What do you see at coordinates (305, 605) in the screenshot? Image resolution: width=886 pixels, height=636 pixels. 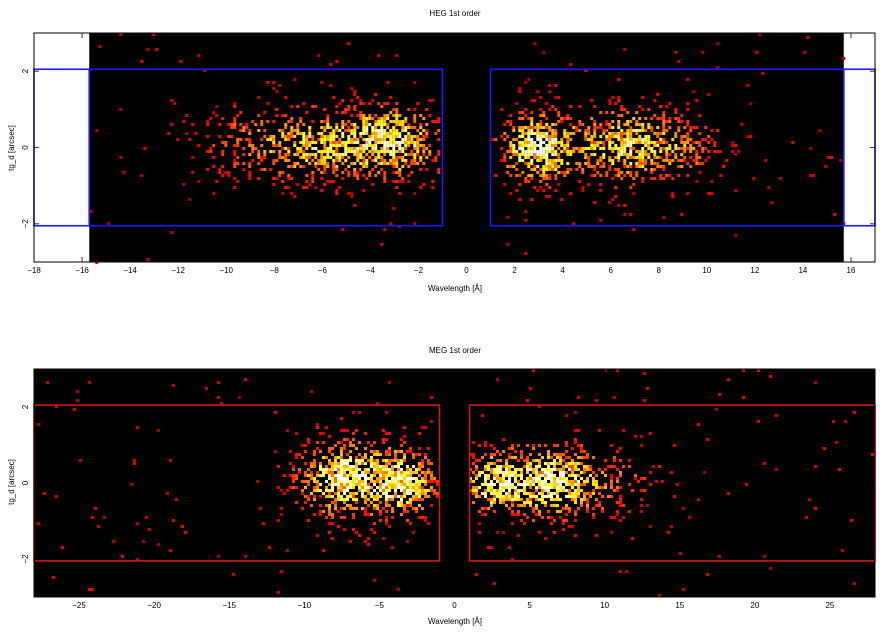 I see `x-tick-label: −10` at bounding box center [305, 605].